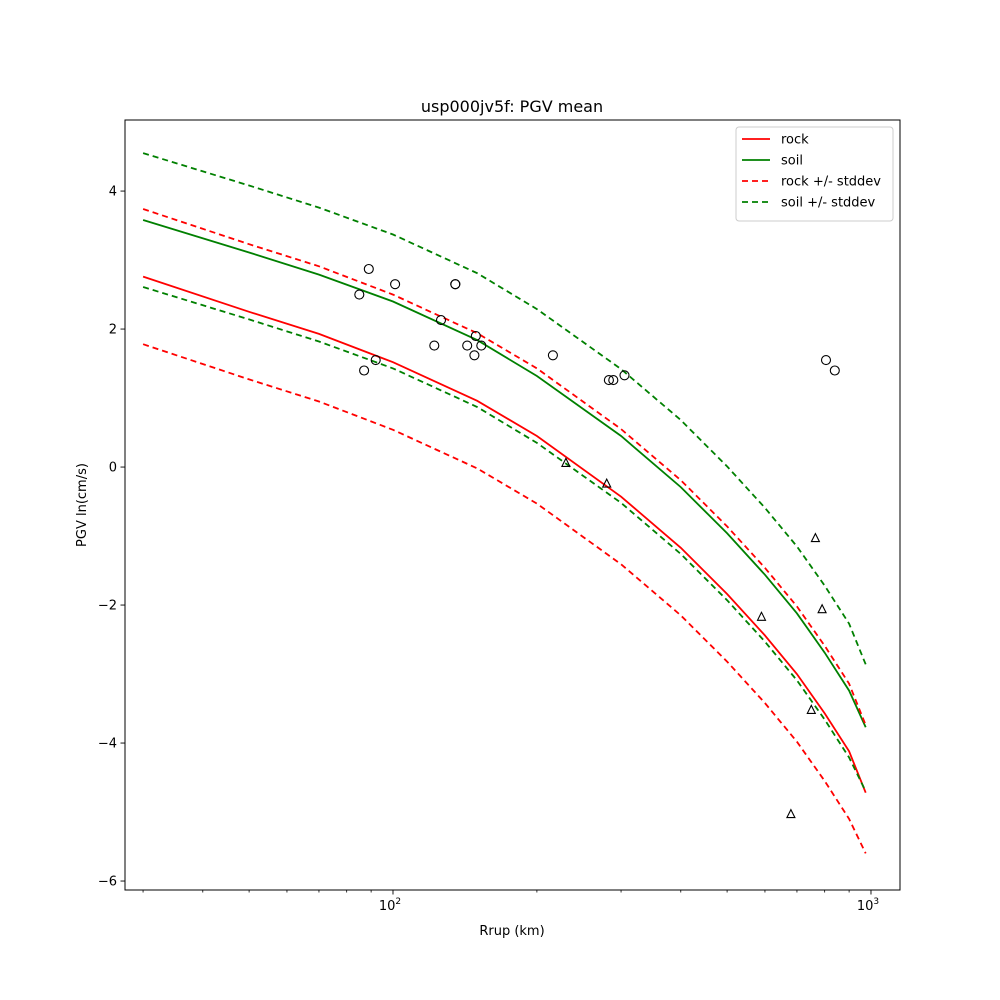 This screenshot has width=1000, height=1000. Describe the element at coordinates (113, 330) in the screenshot. I see `y-tick-label: 2` at that location.